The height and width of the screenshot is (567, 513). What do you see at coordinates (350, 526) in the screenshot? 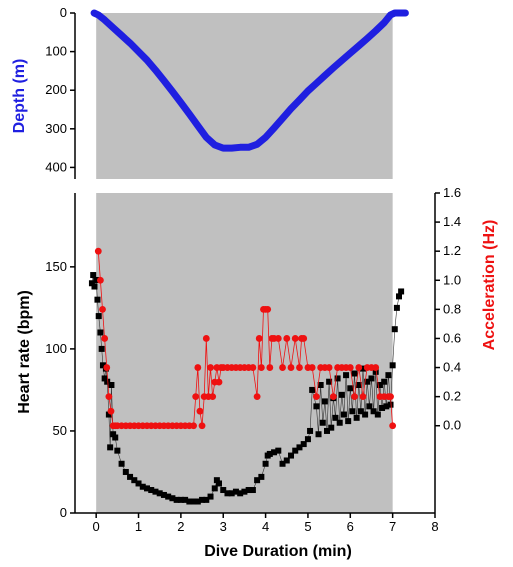
I see `duration-tick-label: 6` at bounding box center [350, 526].